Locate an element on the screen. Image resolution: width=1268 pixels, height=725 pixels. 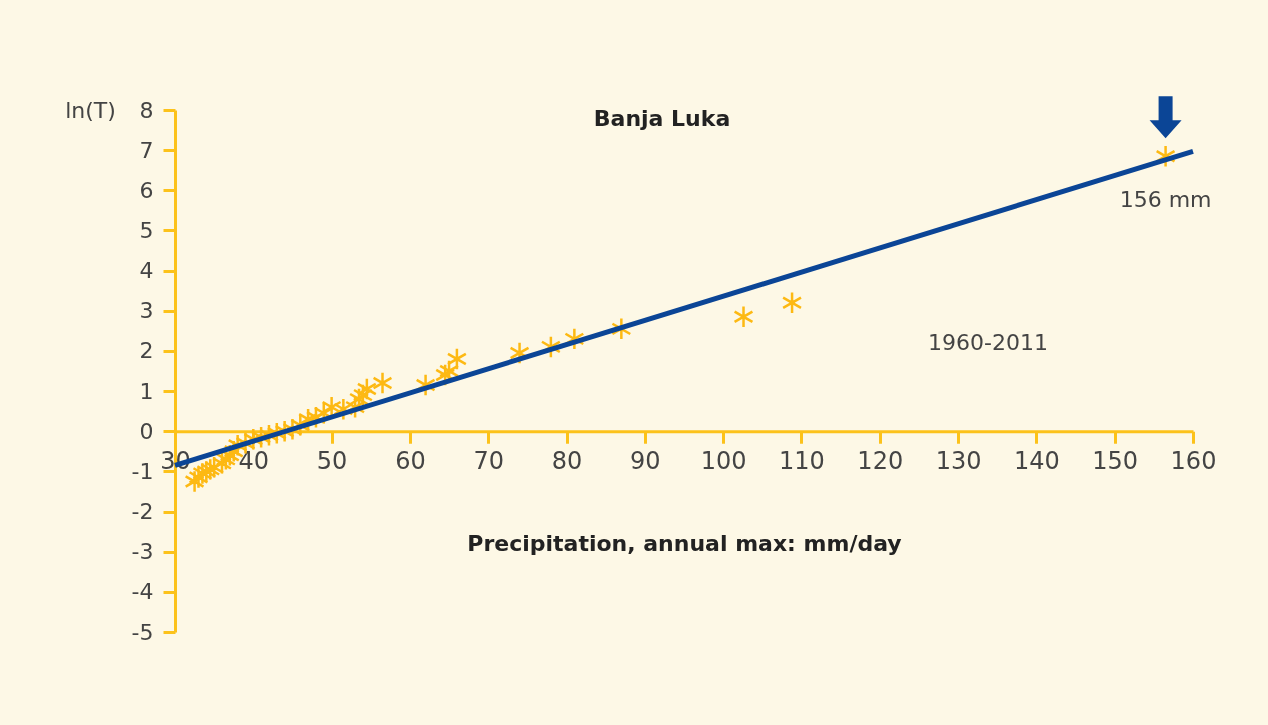
x-tick-label: 130 is located at coordinates (958, 460).